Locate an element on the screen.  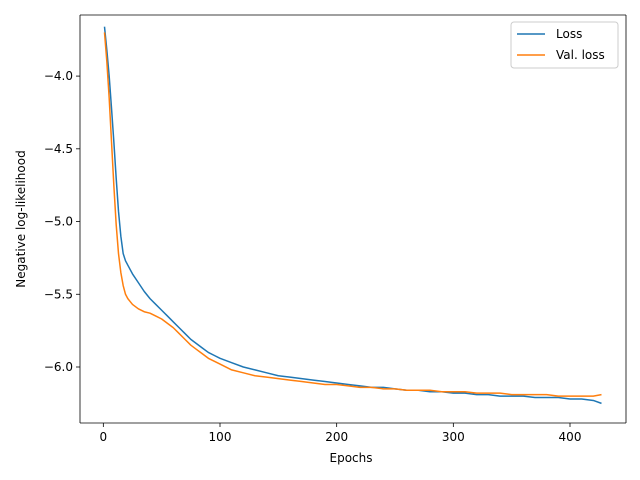
legend-label-loss: Loss is located at coordinates (569, 34).